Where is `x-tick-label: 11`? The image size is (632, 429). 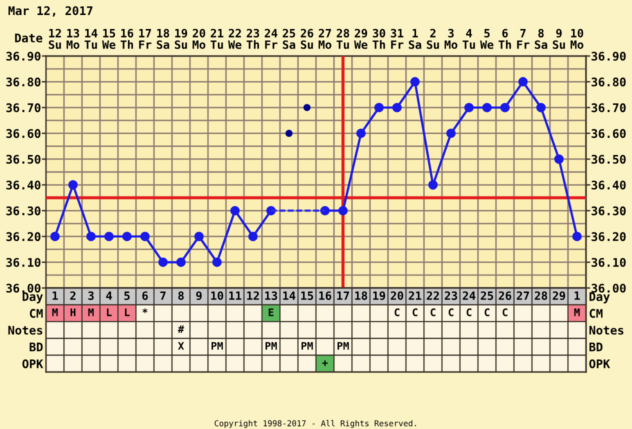 x-tick-label: 11 is located at coordinates (235, 295).